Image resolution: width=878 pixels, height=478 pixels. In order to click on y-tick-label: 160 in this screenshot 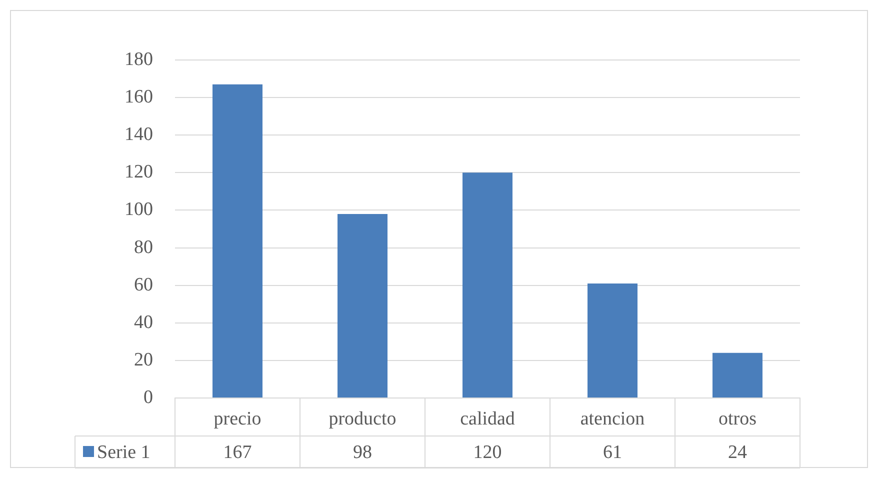, I will do `click(138, 97)`.